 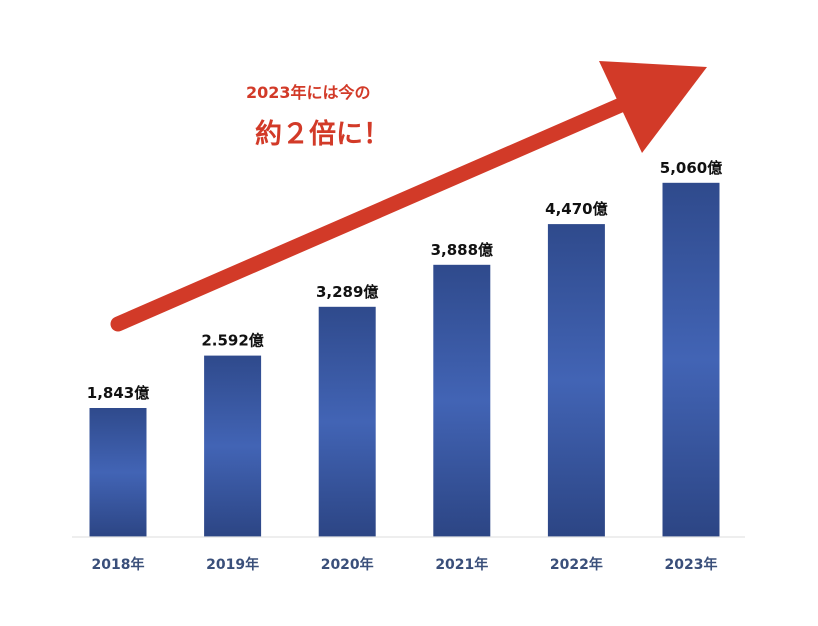 I want to click on bar-value-label: 4,470億, so click(x=576, y=209).